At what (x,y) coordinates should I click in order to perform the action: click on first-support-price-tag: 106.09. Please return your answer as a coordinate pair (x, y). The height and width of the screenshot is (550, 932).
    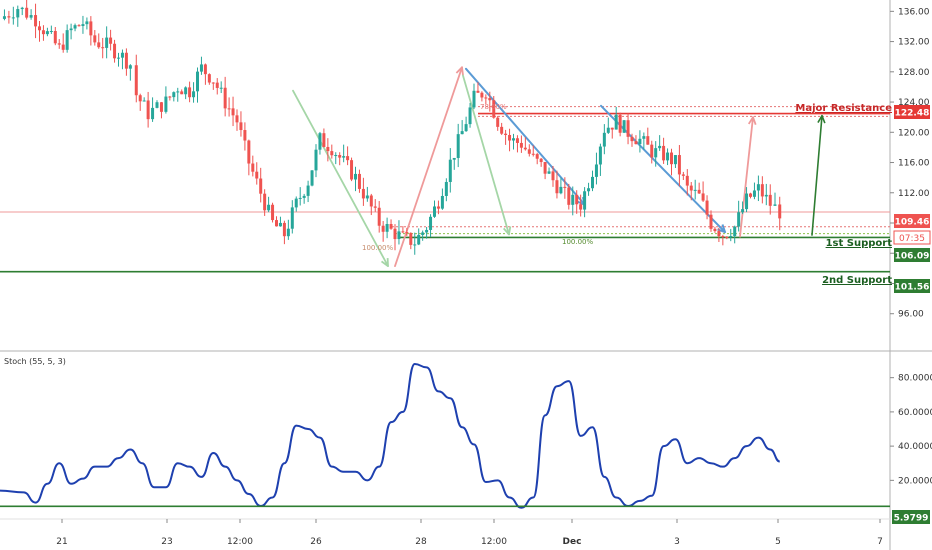
    Looking at the image, I should click on (912, 255).